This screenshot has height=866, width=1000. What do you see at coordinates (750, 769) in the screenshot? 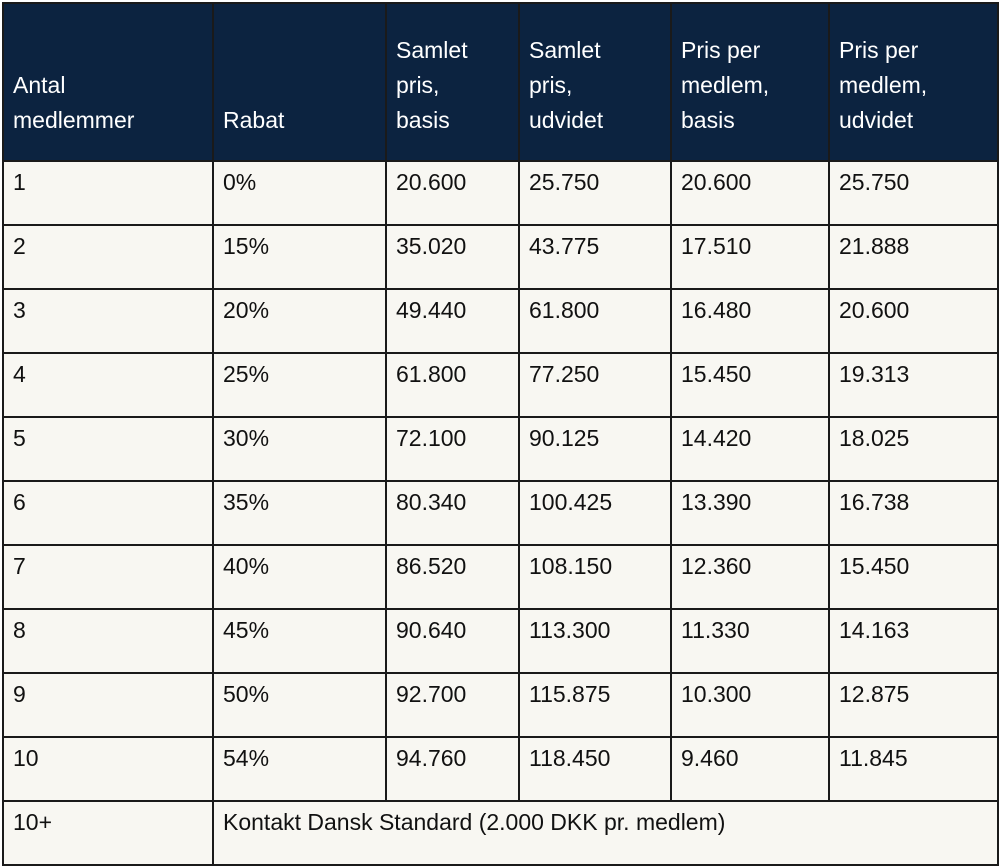
I see `table-cell: 9.460` at bounding box center [750, 769].